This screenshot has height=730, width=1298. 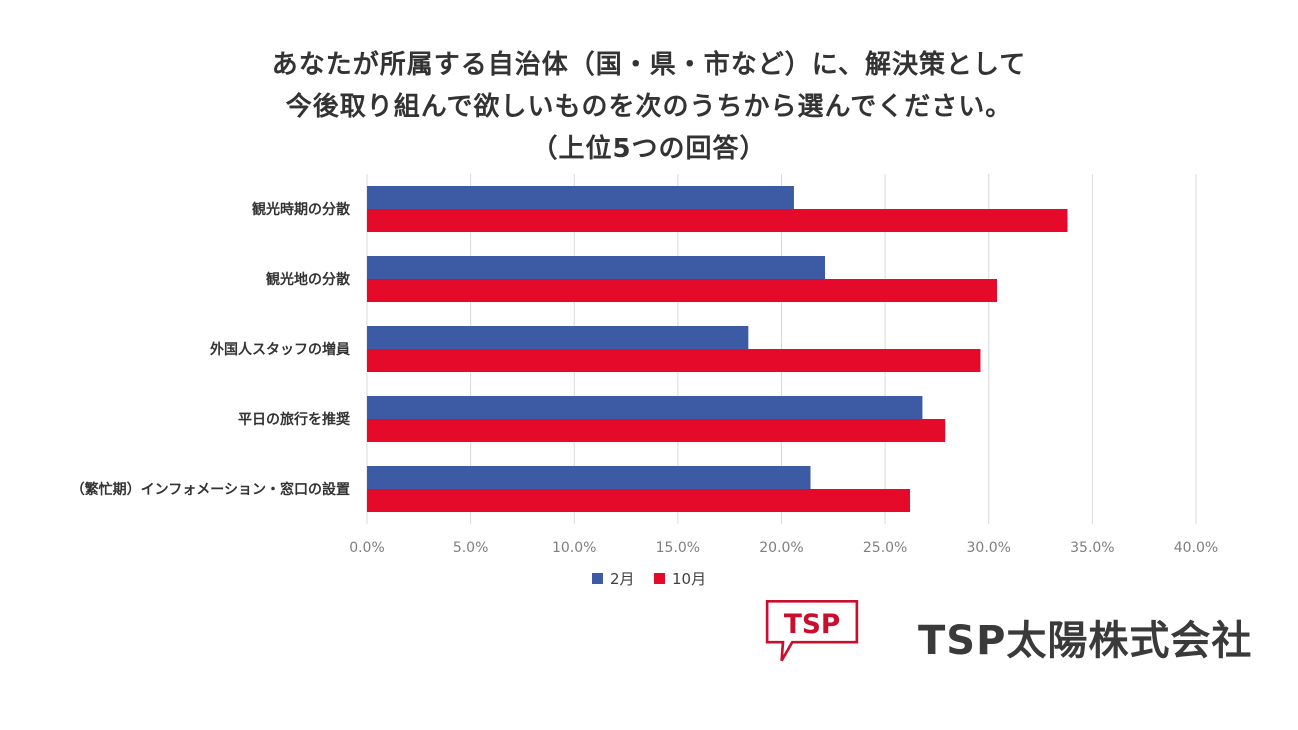 What do you see at coordinates (678, 548) in the screenshot?
I see `x-tick-label: 15.0%` at bounding box center [678, 548].